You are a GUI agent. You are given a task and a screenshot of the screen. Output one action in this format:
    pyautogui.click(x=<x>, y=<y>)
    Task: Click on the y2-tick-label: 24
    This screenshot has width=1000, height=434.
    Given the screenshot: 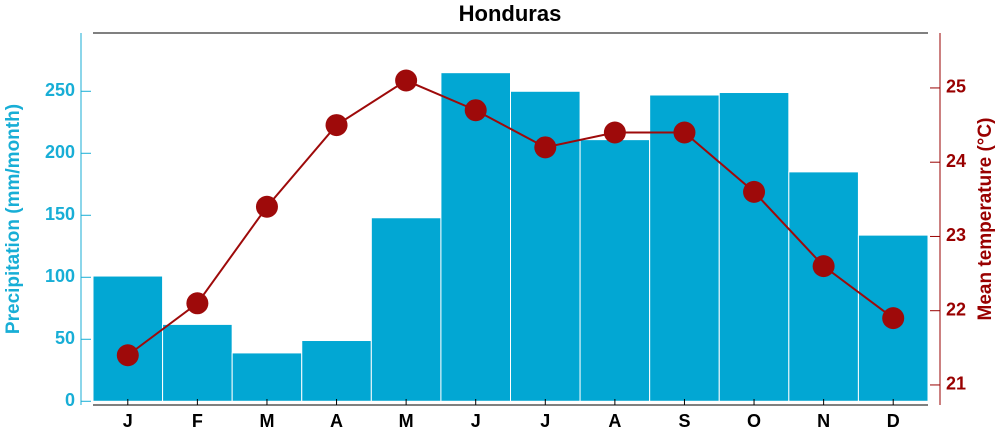 What is the action you would take?
    pyautogui.click(x=956, y=161)
    